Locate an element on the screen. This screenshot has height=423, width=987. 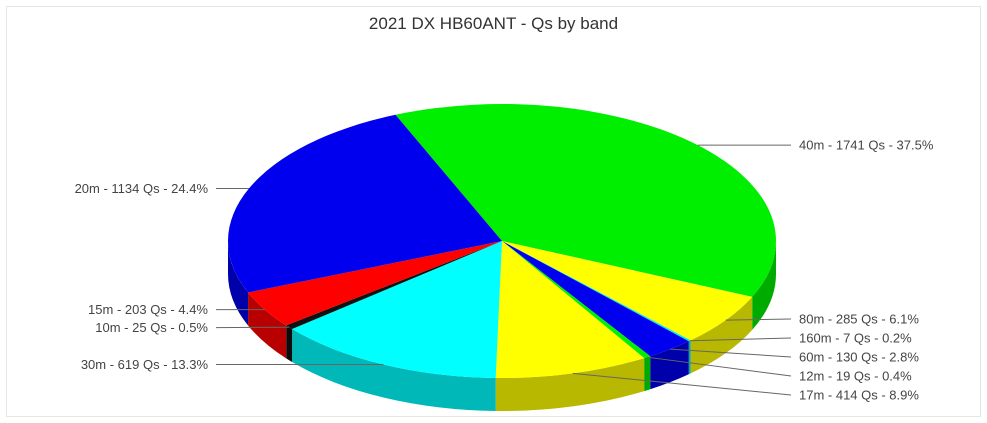
pie-slice-10m is located at coordinates (394, 285).